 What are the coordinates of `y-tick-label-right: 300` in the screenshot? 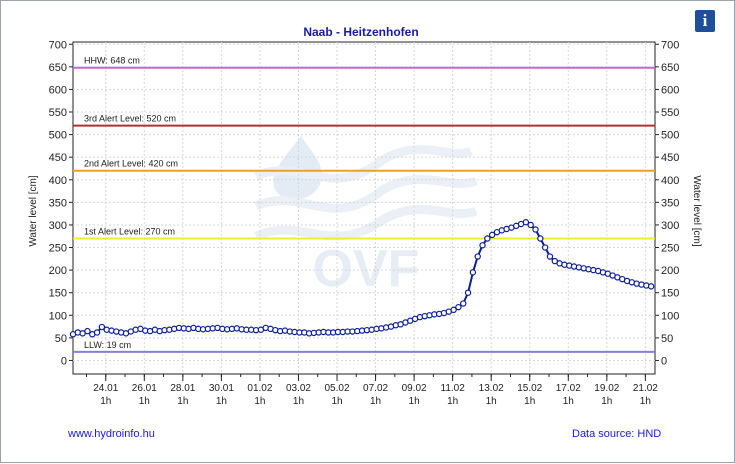 It's located at (670, 226).